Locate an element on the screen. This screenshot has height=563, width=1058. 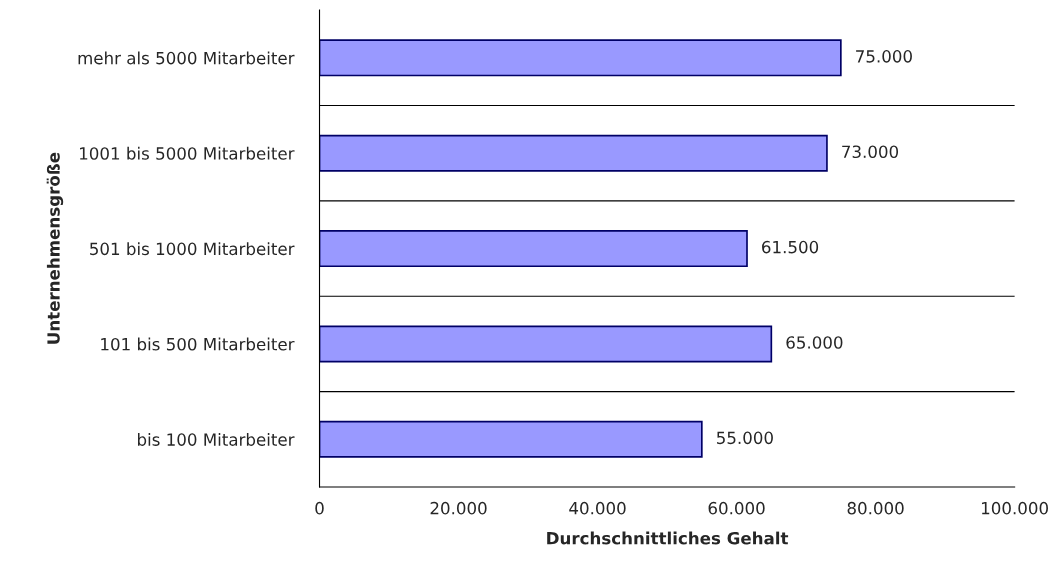
y-tick-label: 101 bis 500 Mitarbeiter is located at coordinates (198, 344).